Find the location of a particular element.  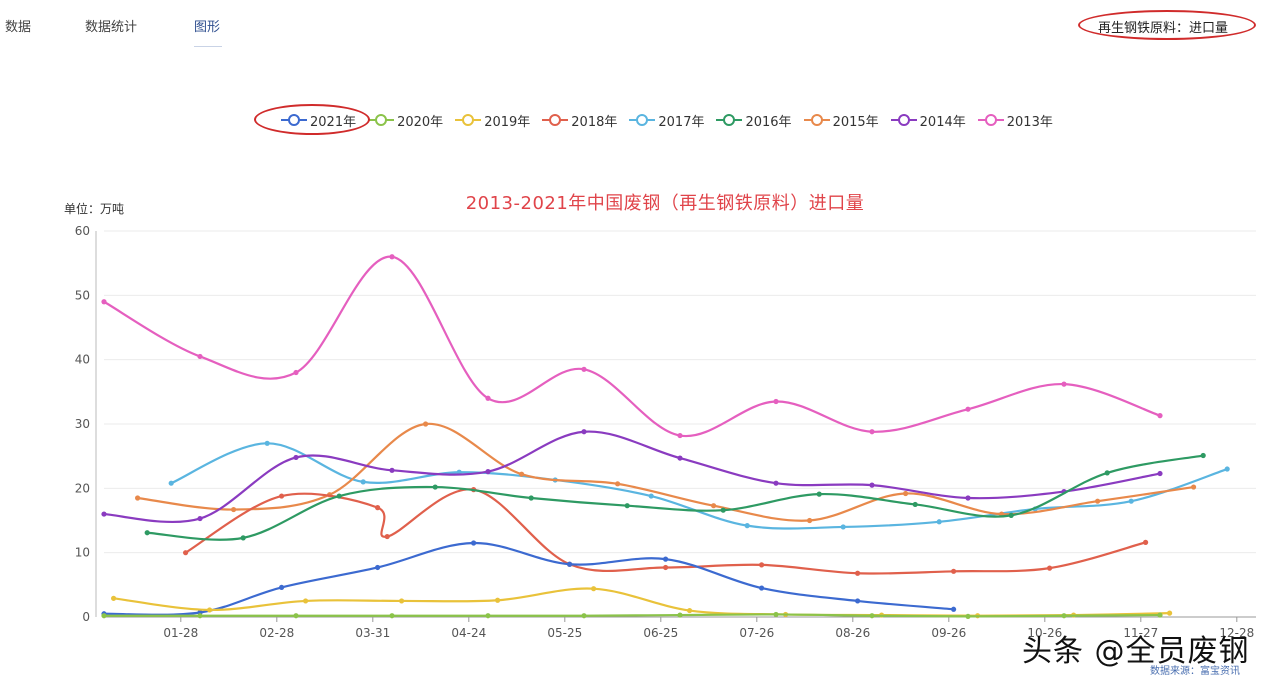

data-source-credit: 数据来源：富宝资讯 is located at coordinates (1195, 671).